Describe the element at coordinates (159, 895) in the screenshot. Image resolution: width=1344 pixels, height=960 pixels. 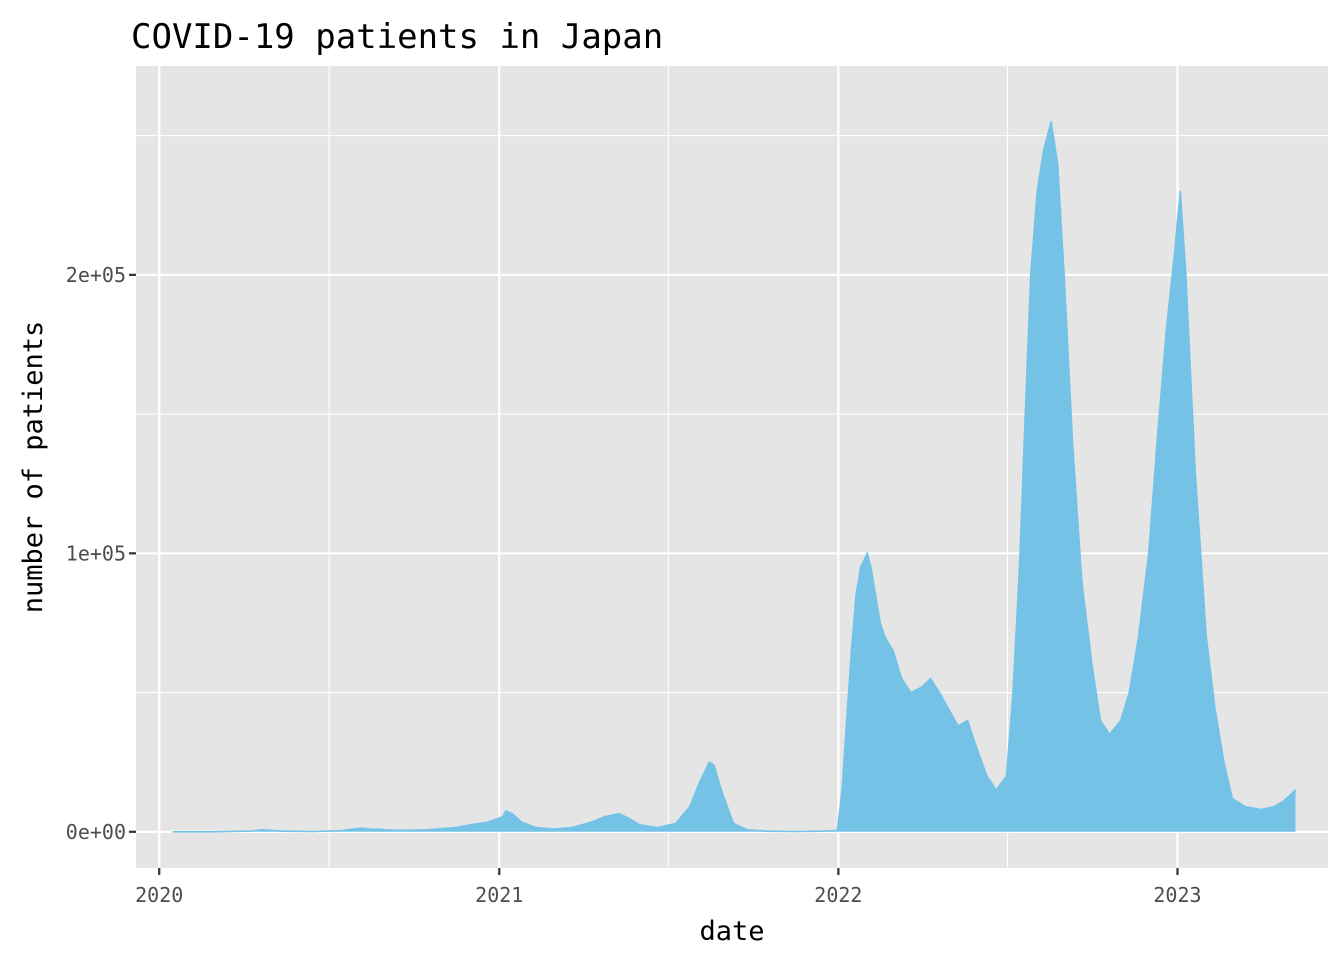
I see `x-tick-label: 2020` at that location.